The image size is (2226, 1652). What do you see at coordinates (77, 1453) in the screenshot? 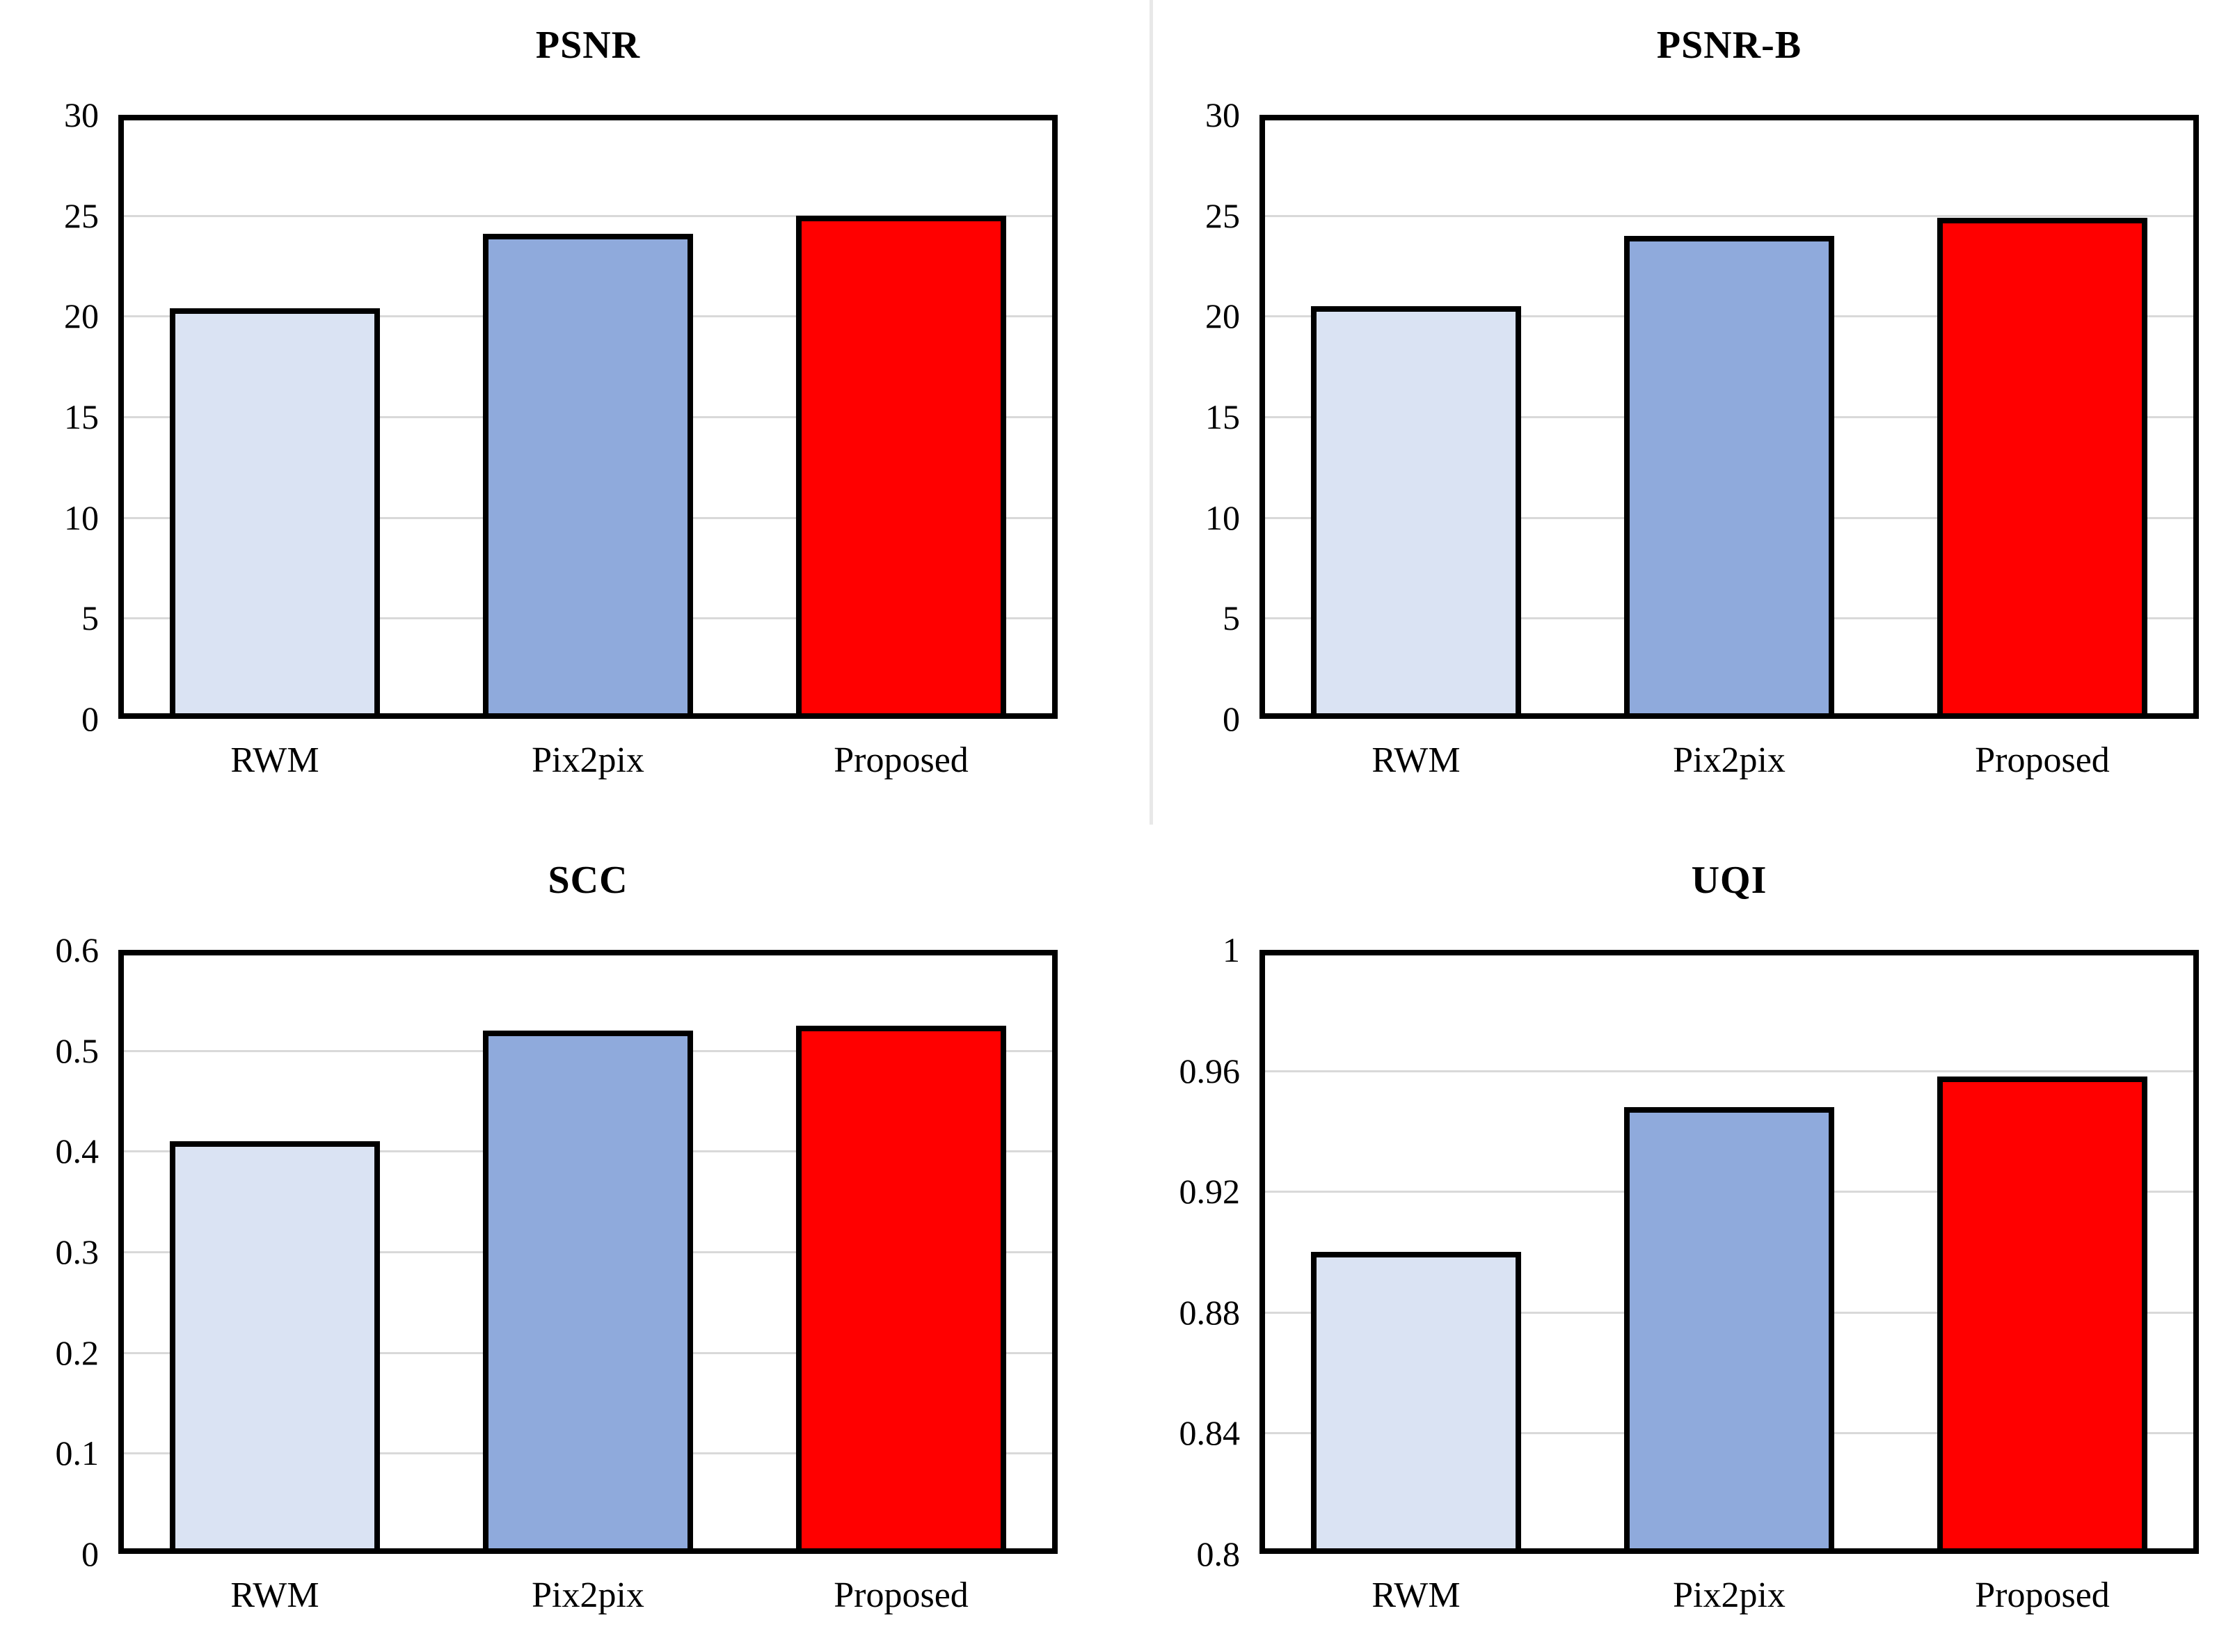
I see `y-tick-label: 0.1` at bounding box center [77, 1453].